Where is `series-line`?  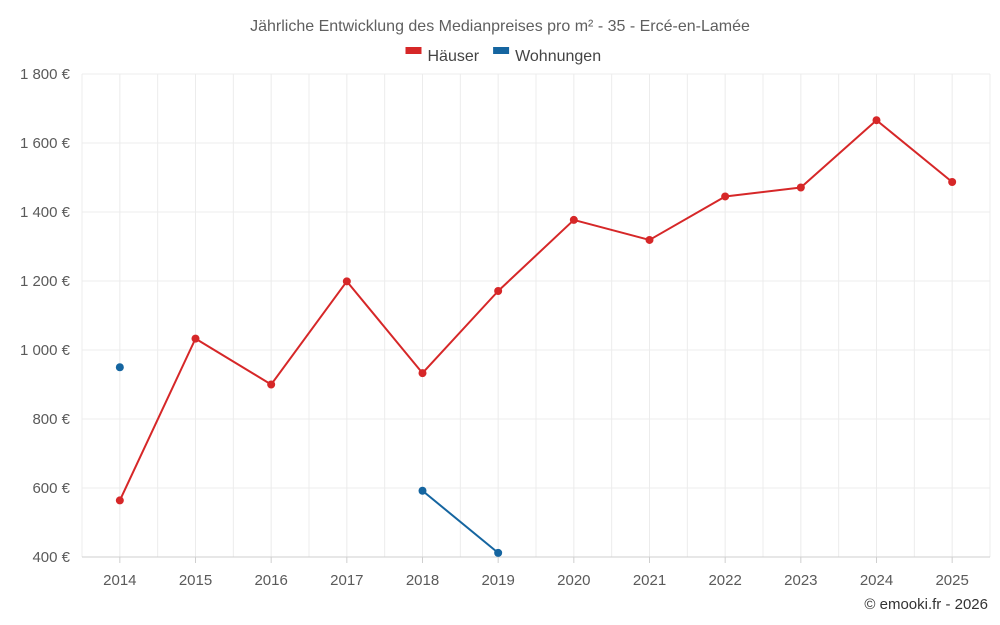 series-line is located at coordinates (460, 521).